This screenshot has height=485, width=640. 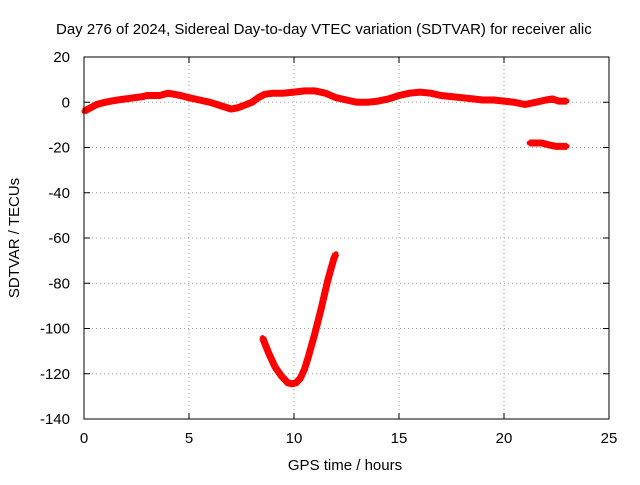 I want to click on x-tick-label: 0, so click(x=84, y=438).